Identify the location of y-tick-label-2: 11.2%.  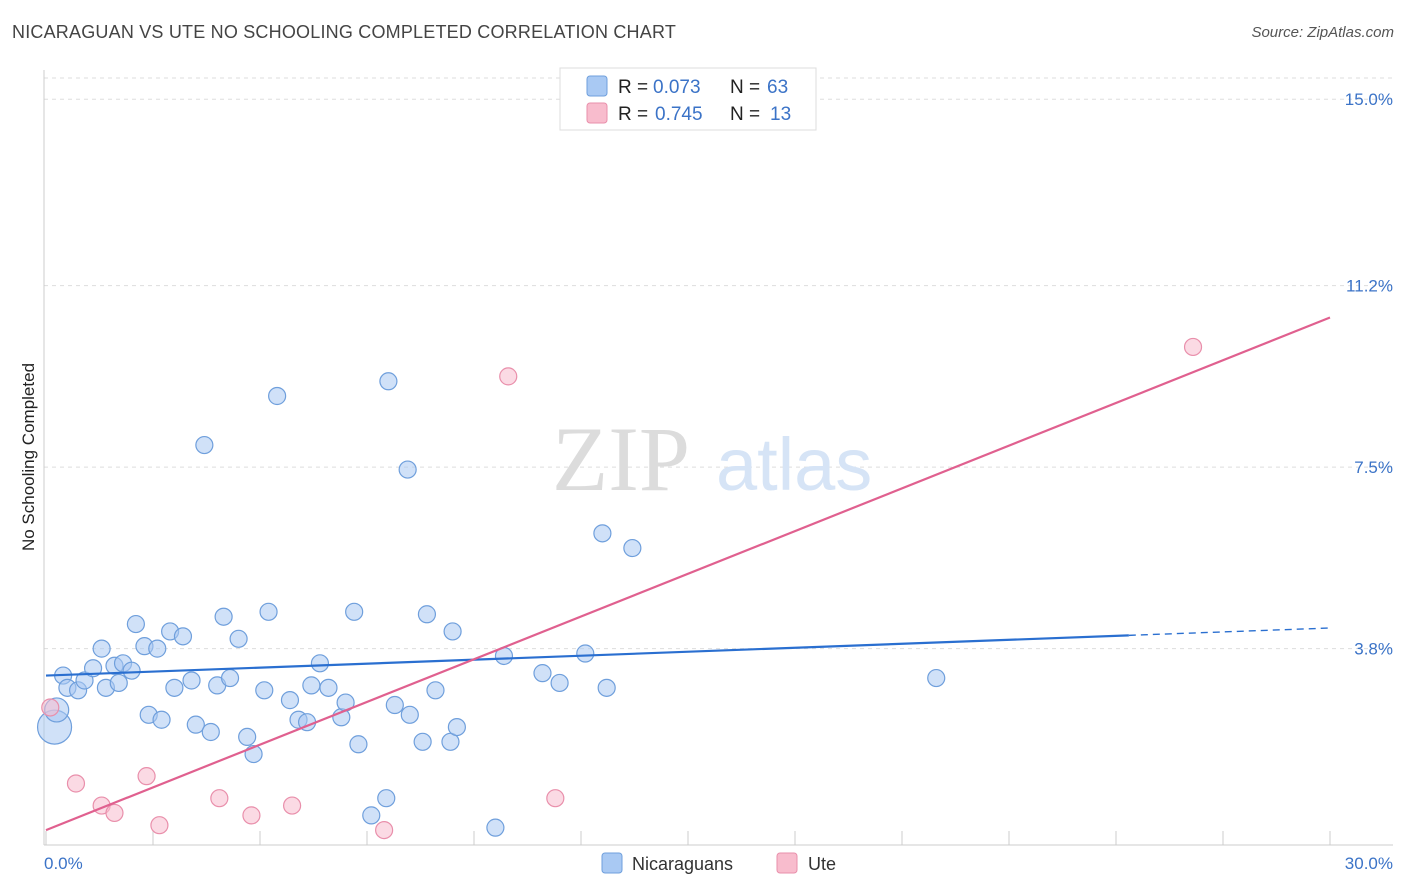
(1369, 286).